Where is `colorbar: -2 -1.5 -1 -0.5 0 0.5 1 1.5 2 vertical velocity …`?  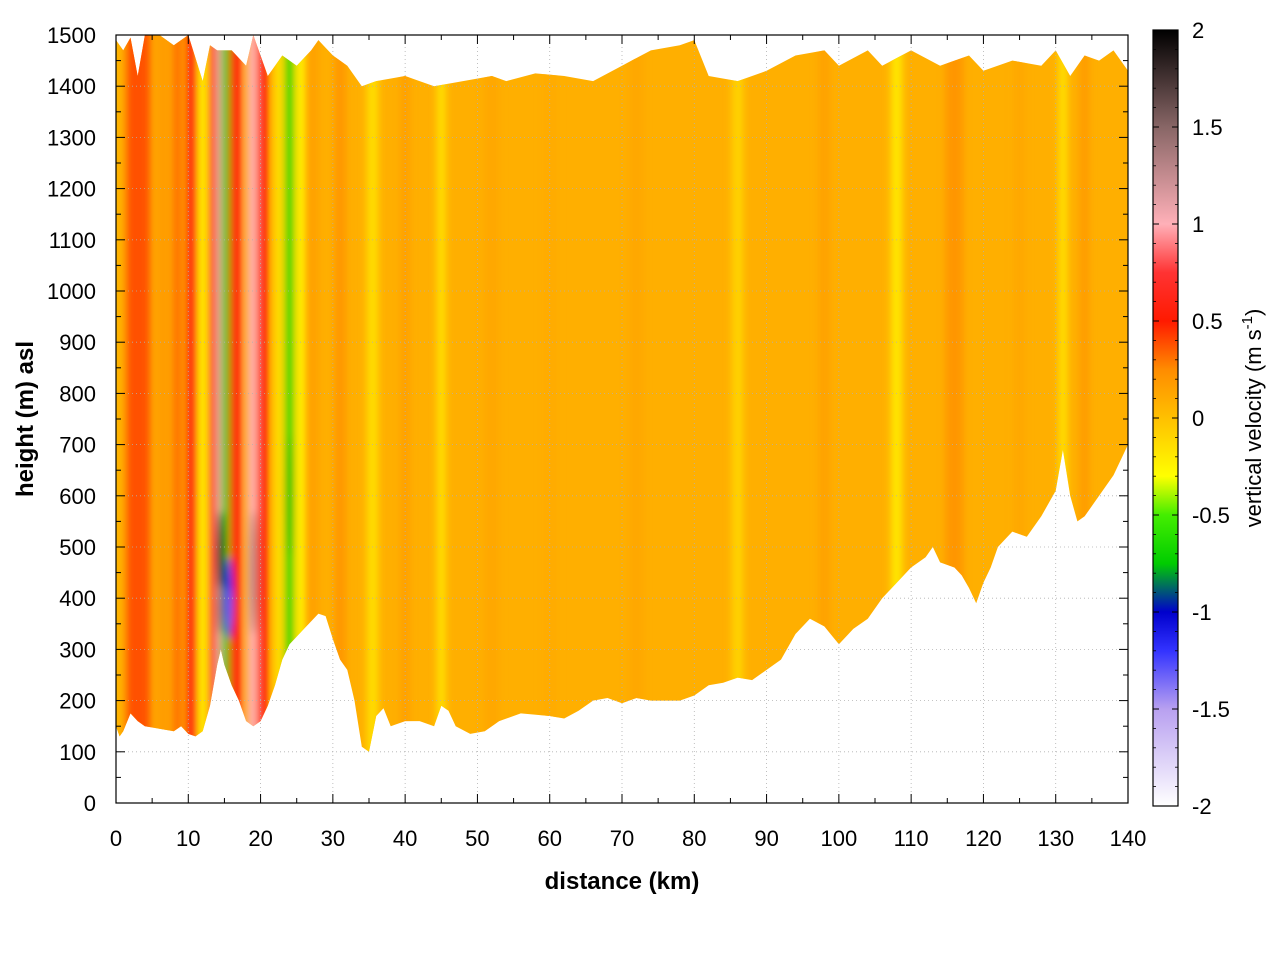
colorbar: -2 -1.5 -1 -0.5 0 0.5 1 1.5 2 vertical velocity … is located at coordinates (1209, 418).